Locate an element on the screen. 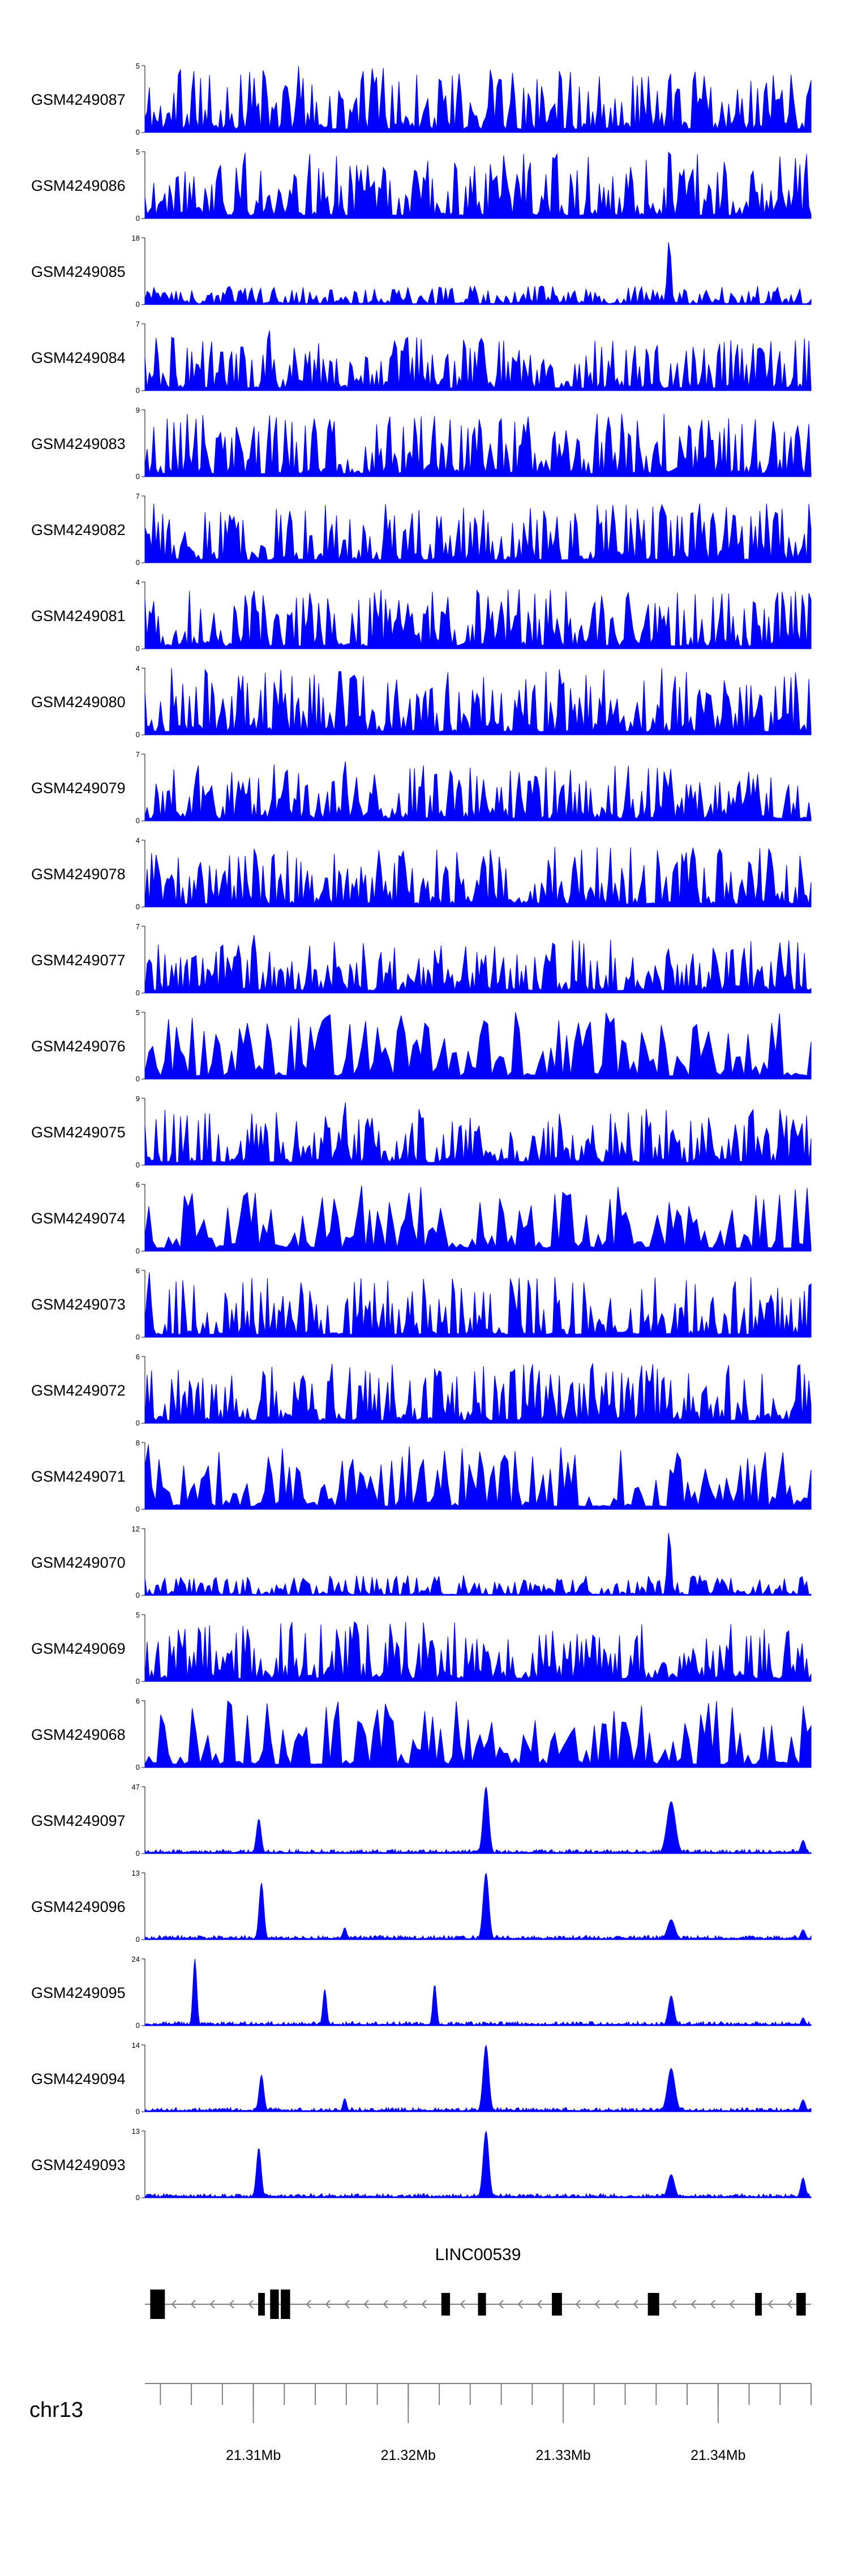 The height and width of the screenshot is (2576, 849). track-label: GSM4249073 is located at coordinates (78, 1304).